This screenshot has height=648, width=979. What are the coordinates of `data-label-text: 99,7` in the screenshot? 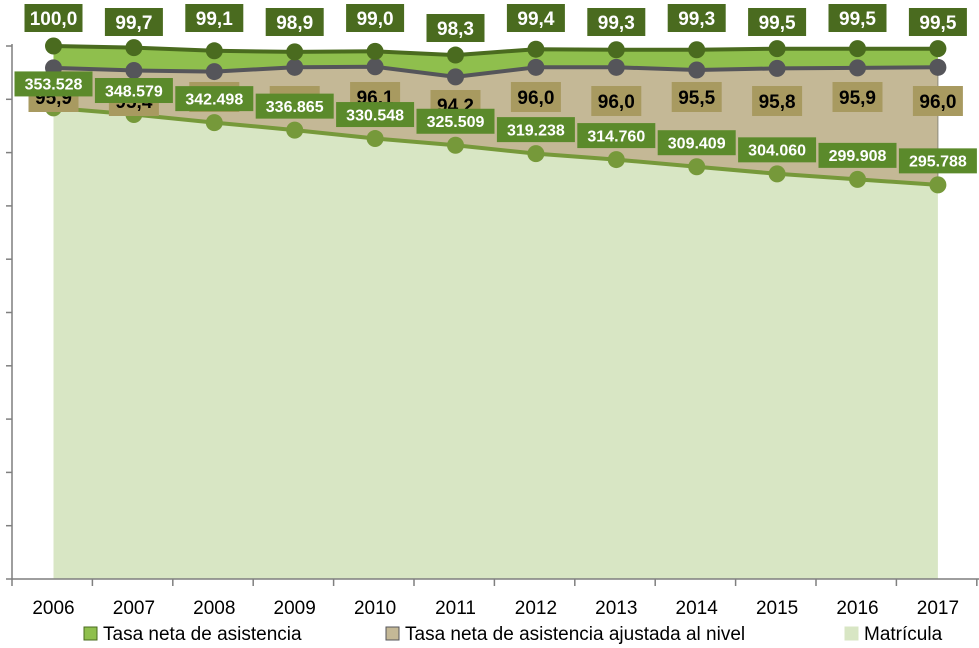 It's located at (133, 23).